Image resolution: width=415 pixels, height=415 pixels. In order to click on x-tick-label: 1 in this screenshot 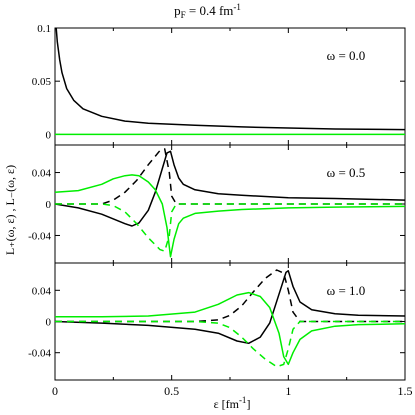, I will do `click(288, 391)`.